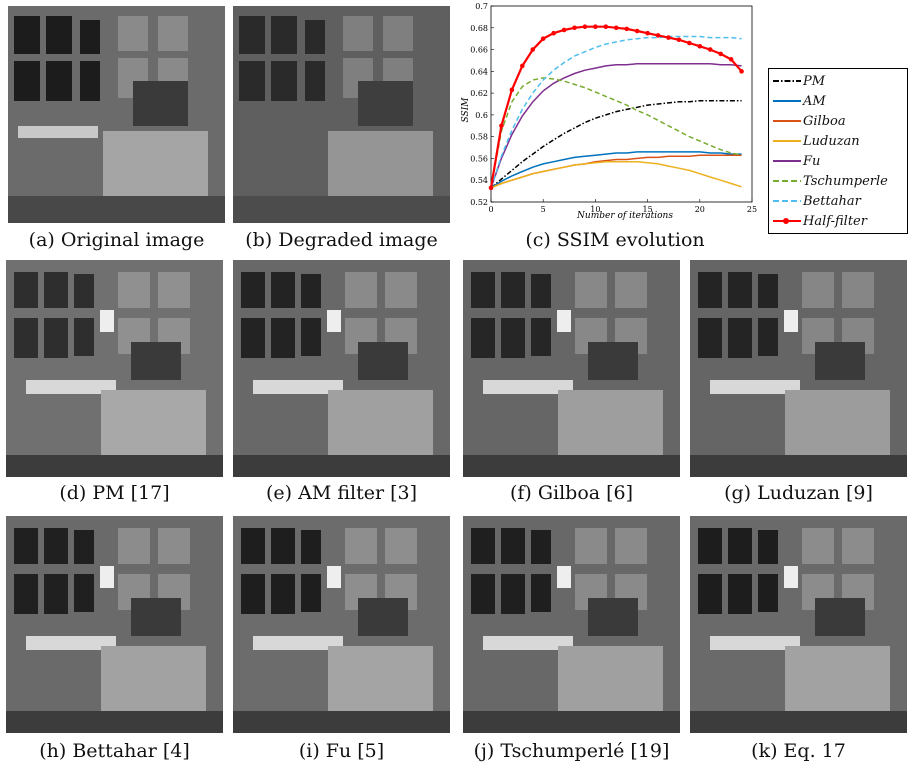  I want to click on legend-label: Tschumperle, so click(845, 181).